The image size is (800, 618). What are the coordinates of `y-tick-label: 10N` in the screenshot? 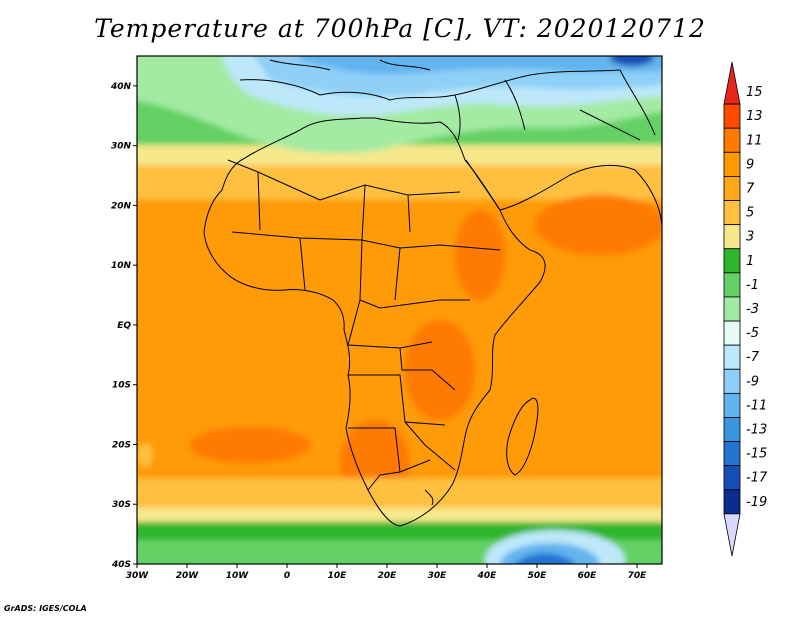 It's located at (121, 266).